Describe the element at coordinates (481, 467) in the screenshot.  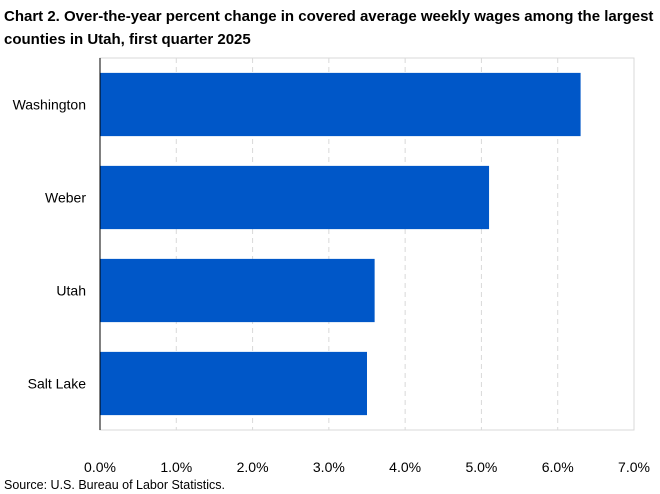
I see `x-tick-label: 5.0%` at that location.